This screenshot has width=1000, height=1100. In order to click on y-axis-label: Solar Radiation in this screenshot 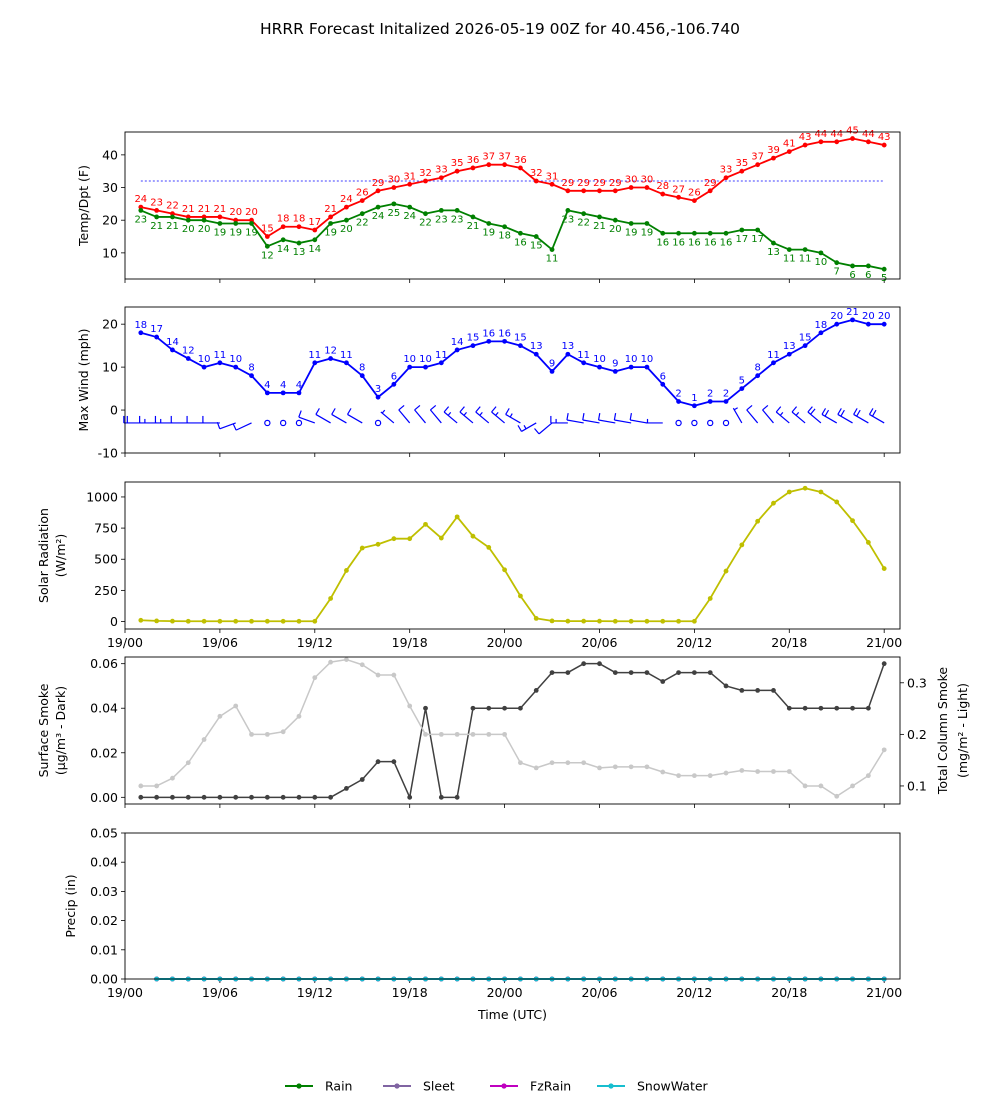, I will do `click(43, 555)`.